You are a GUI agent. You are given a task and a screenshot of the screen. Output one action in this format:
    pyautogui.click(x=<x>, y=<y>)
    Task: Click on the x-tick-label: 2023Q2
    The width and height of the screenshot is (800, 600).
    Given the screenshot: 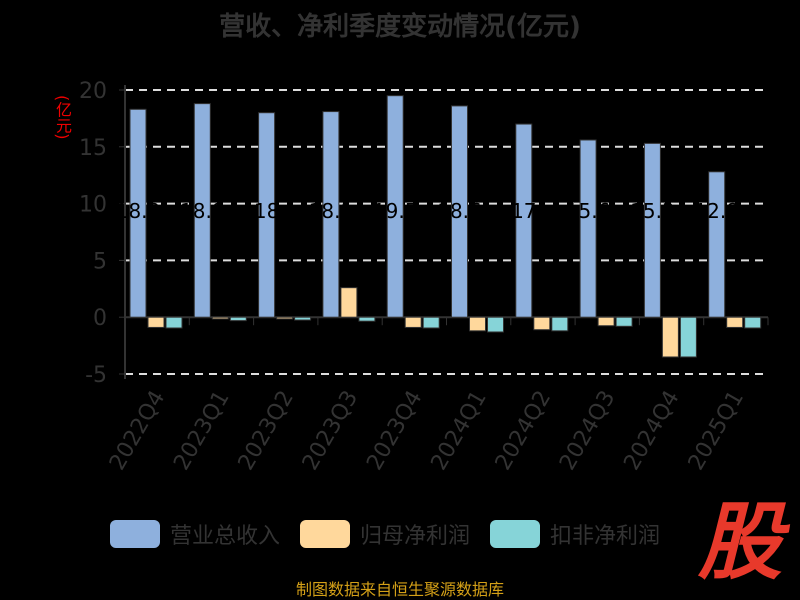 What is the action you would take?
    pyautogui.click(x=266, y=431)
    